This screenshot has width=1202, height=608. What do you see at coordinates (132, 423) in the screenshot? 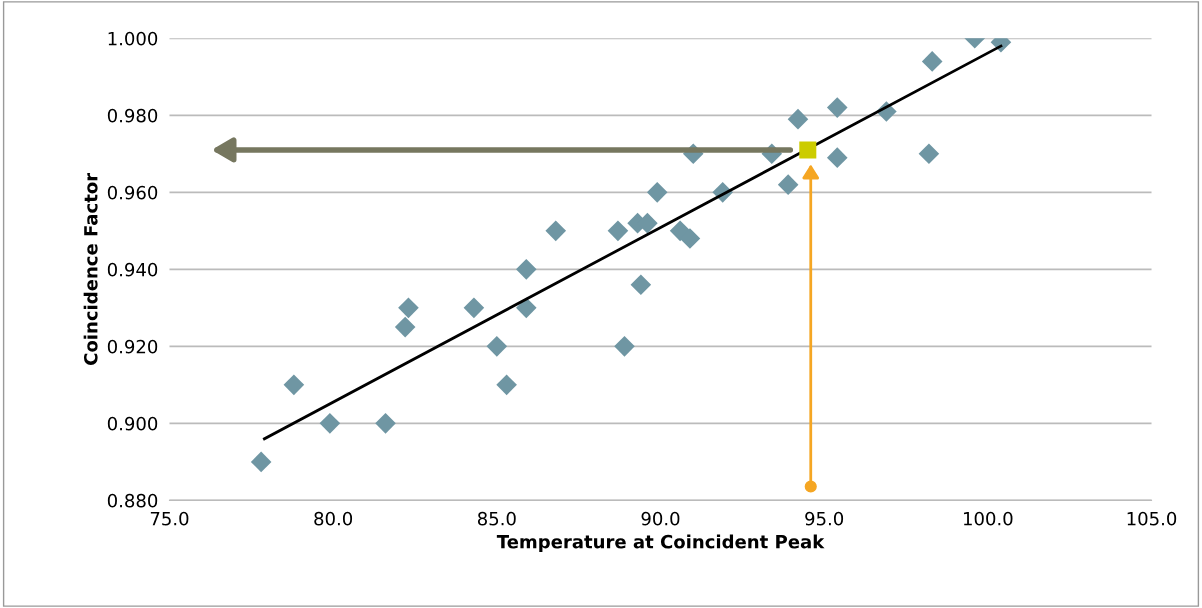
I see `y-tick-label: 0.900` at bounding box center [132, 423].